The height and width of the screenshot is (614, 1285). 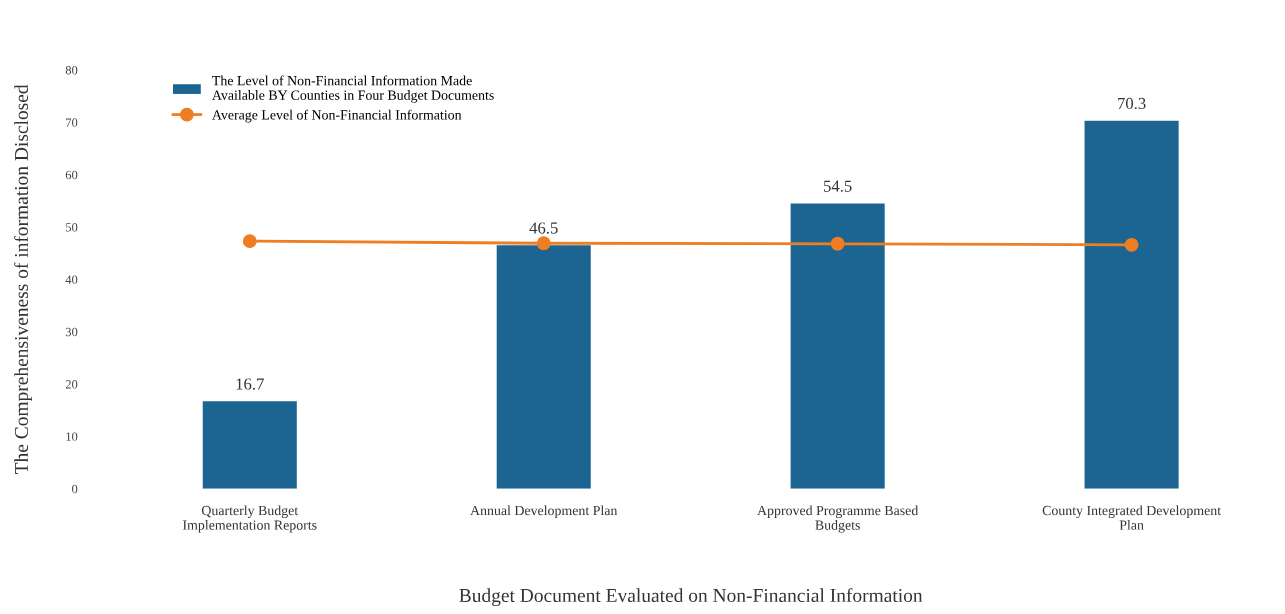 What do you see at coordinates (23, 279) in the screenshot?
I see `y-axis-title: The Comprehensiveness of information Disclosed` at bounding box center [23, 279].